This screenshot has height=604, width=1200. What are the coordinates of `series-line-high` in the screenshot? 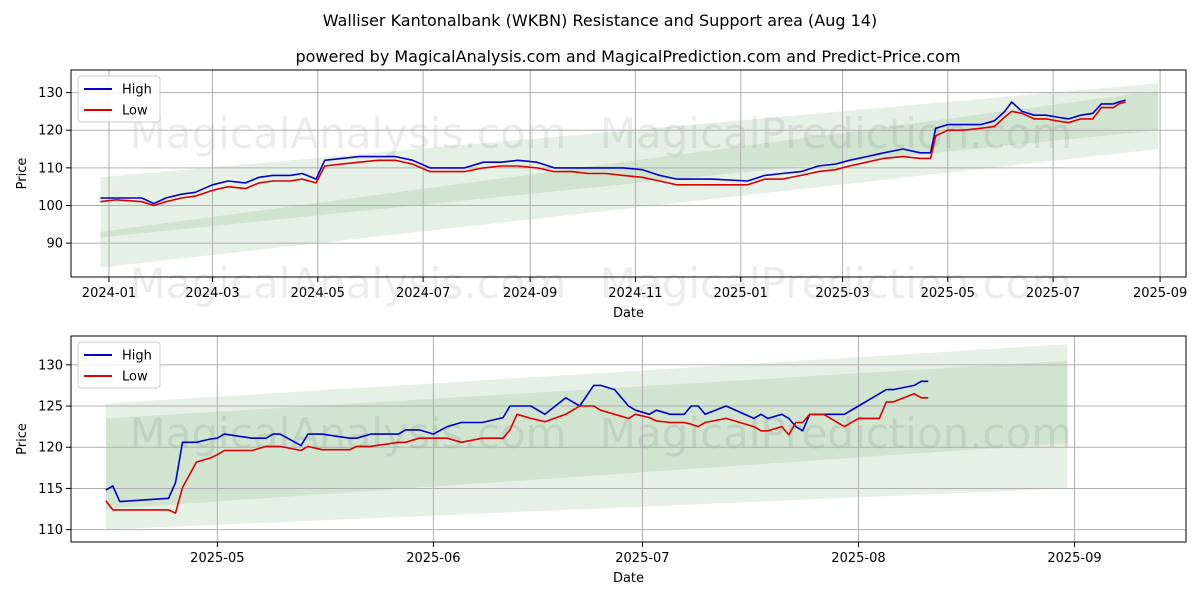 It's located at (517, 441).